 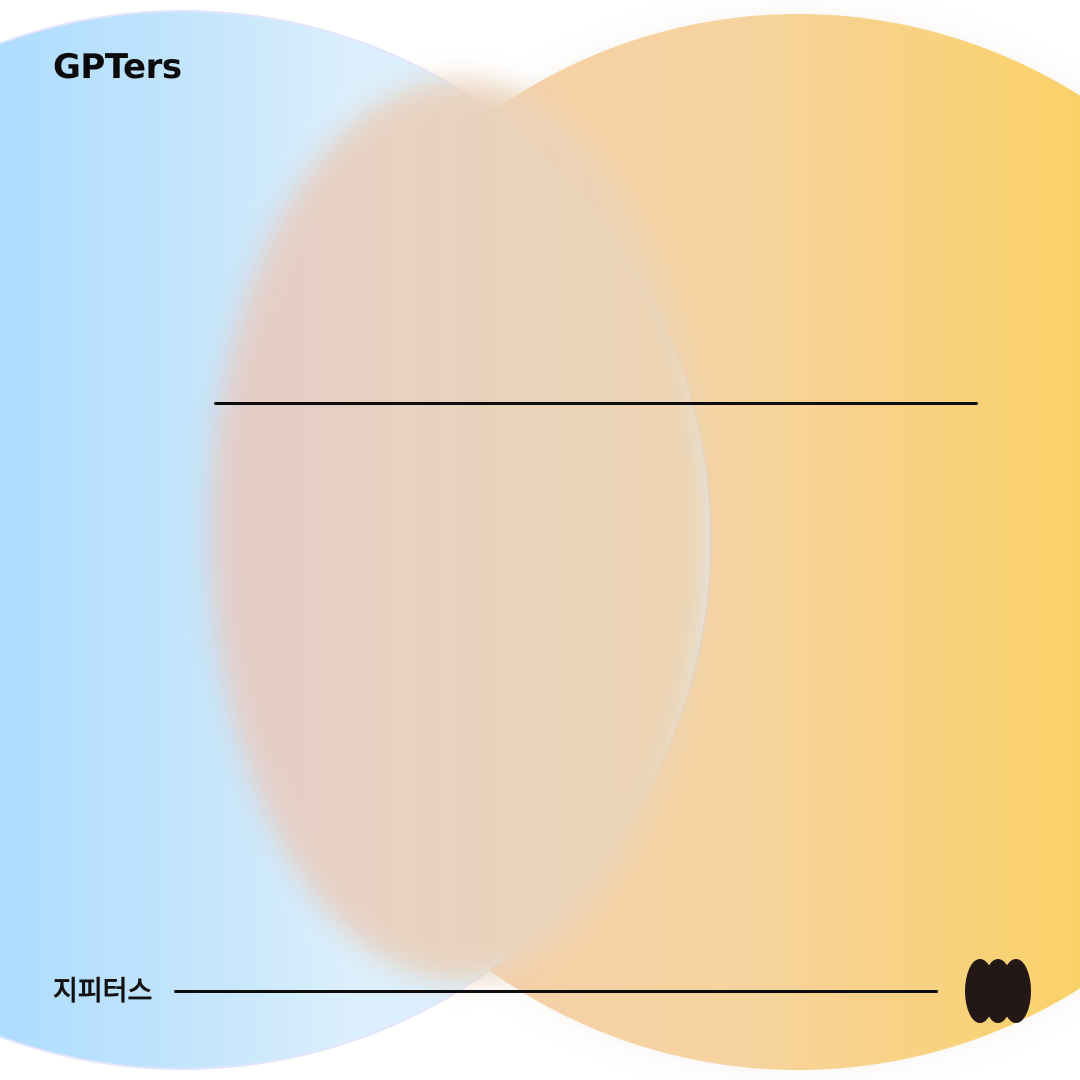 What do you see at coordinates (596, 403) in the screenshot?
I see `middle-divider-line` at bounding box center [596, 403].